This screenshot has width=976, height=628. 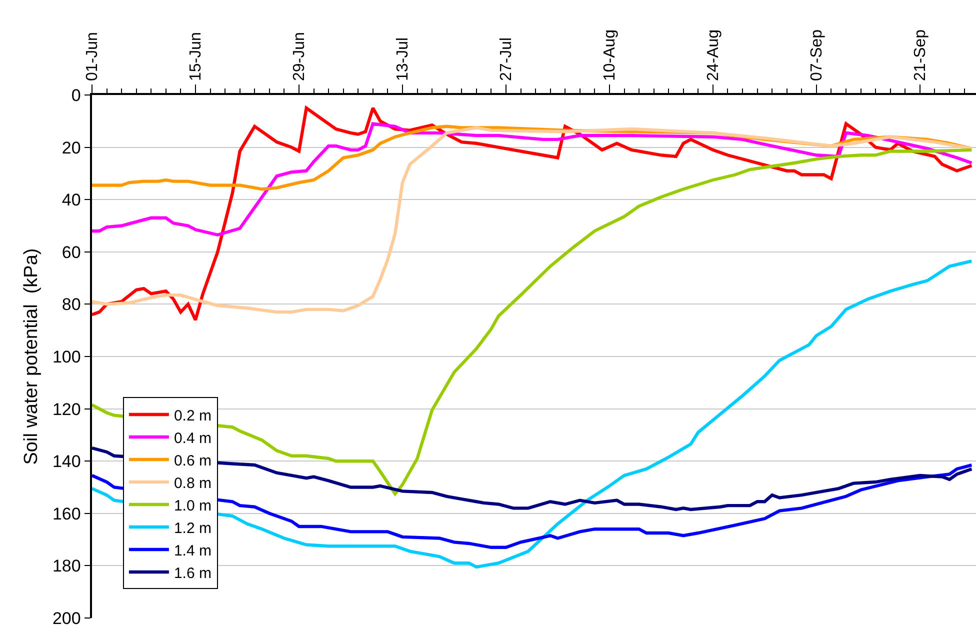 I want to click on line-series, so click(x=533, y=479).